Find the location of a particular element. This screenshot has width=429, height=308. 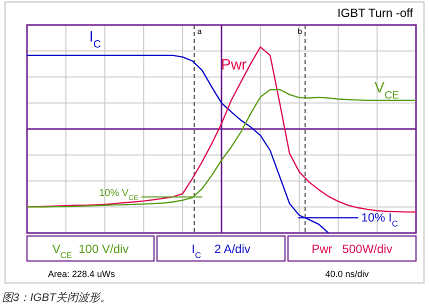

text: a is located at coordinates (199, 31).